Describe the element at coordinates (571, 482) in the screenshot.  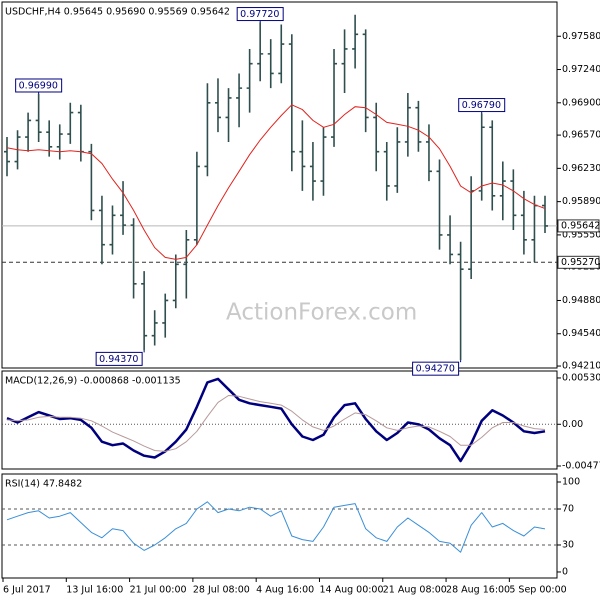
I see `y-tick-label: 100` at that location.